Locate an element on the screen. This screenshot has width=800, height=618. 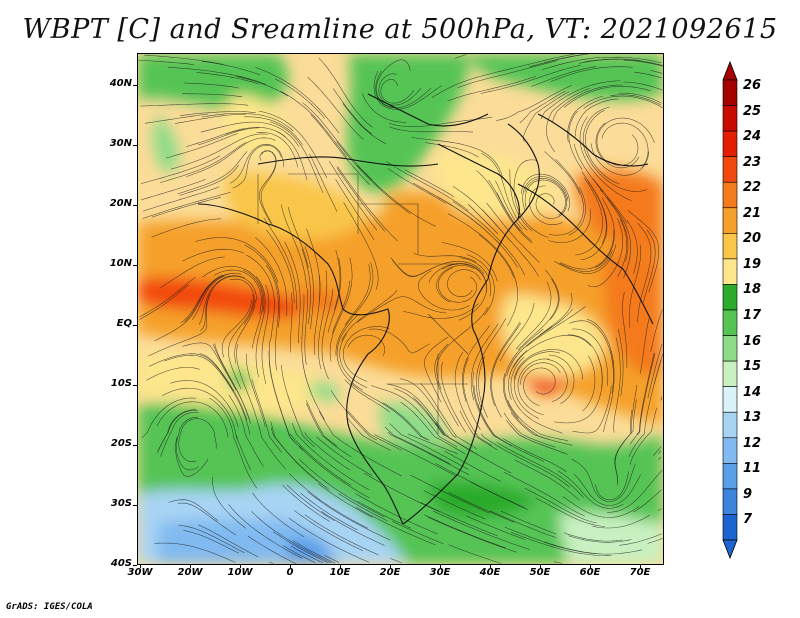
colorbar-label: 15 is located at coordinates (752, 367).